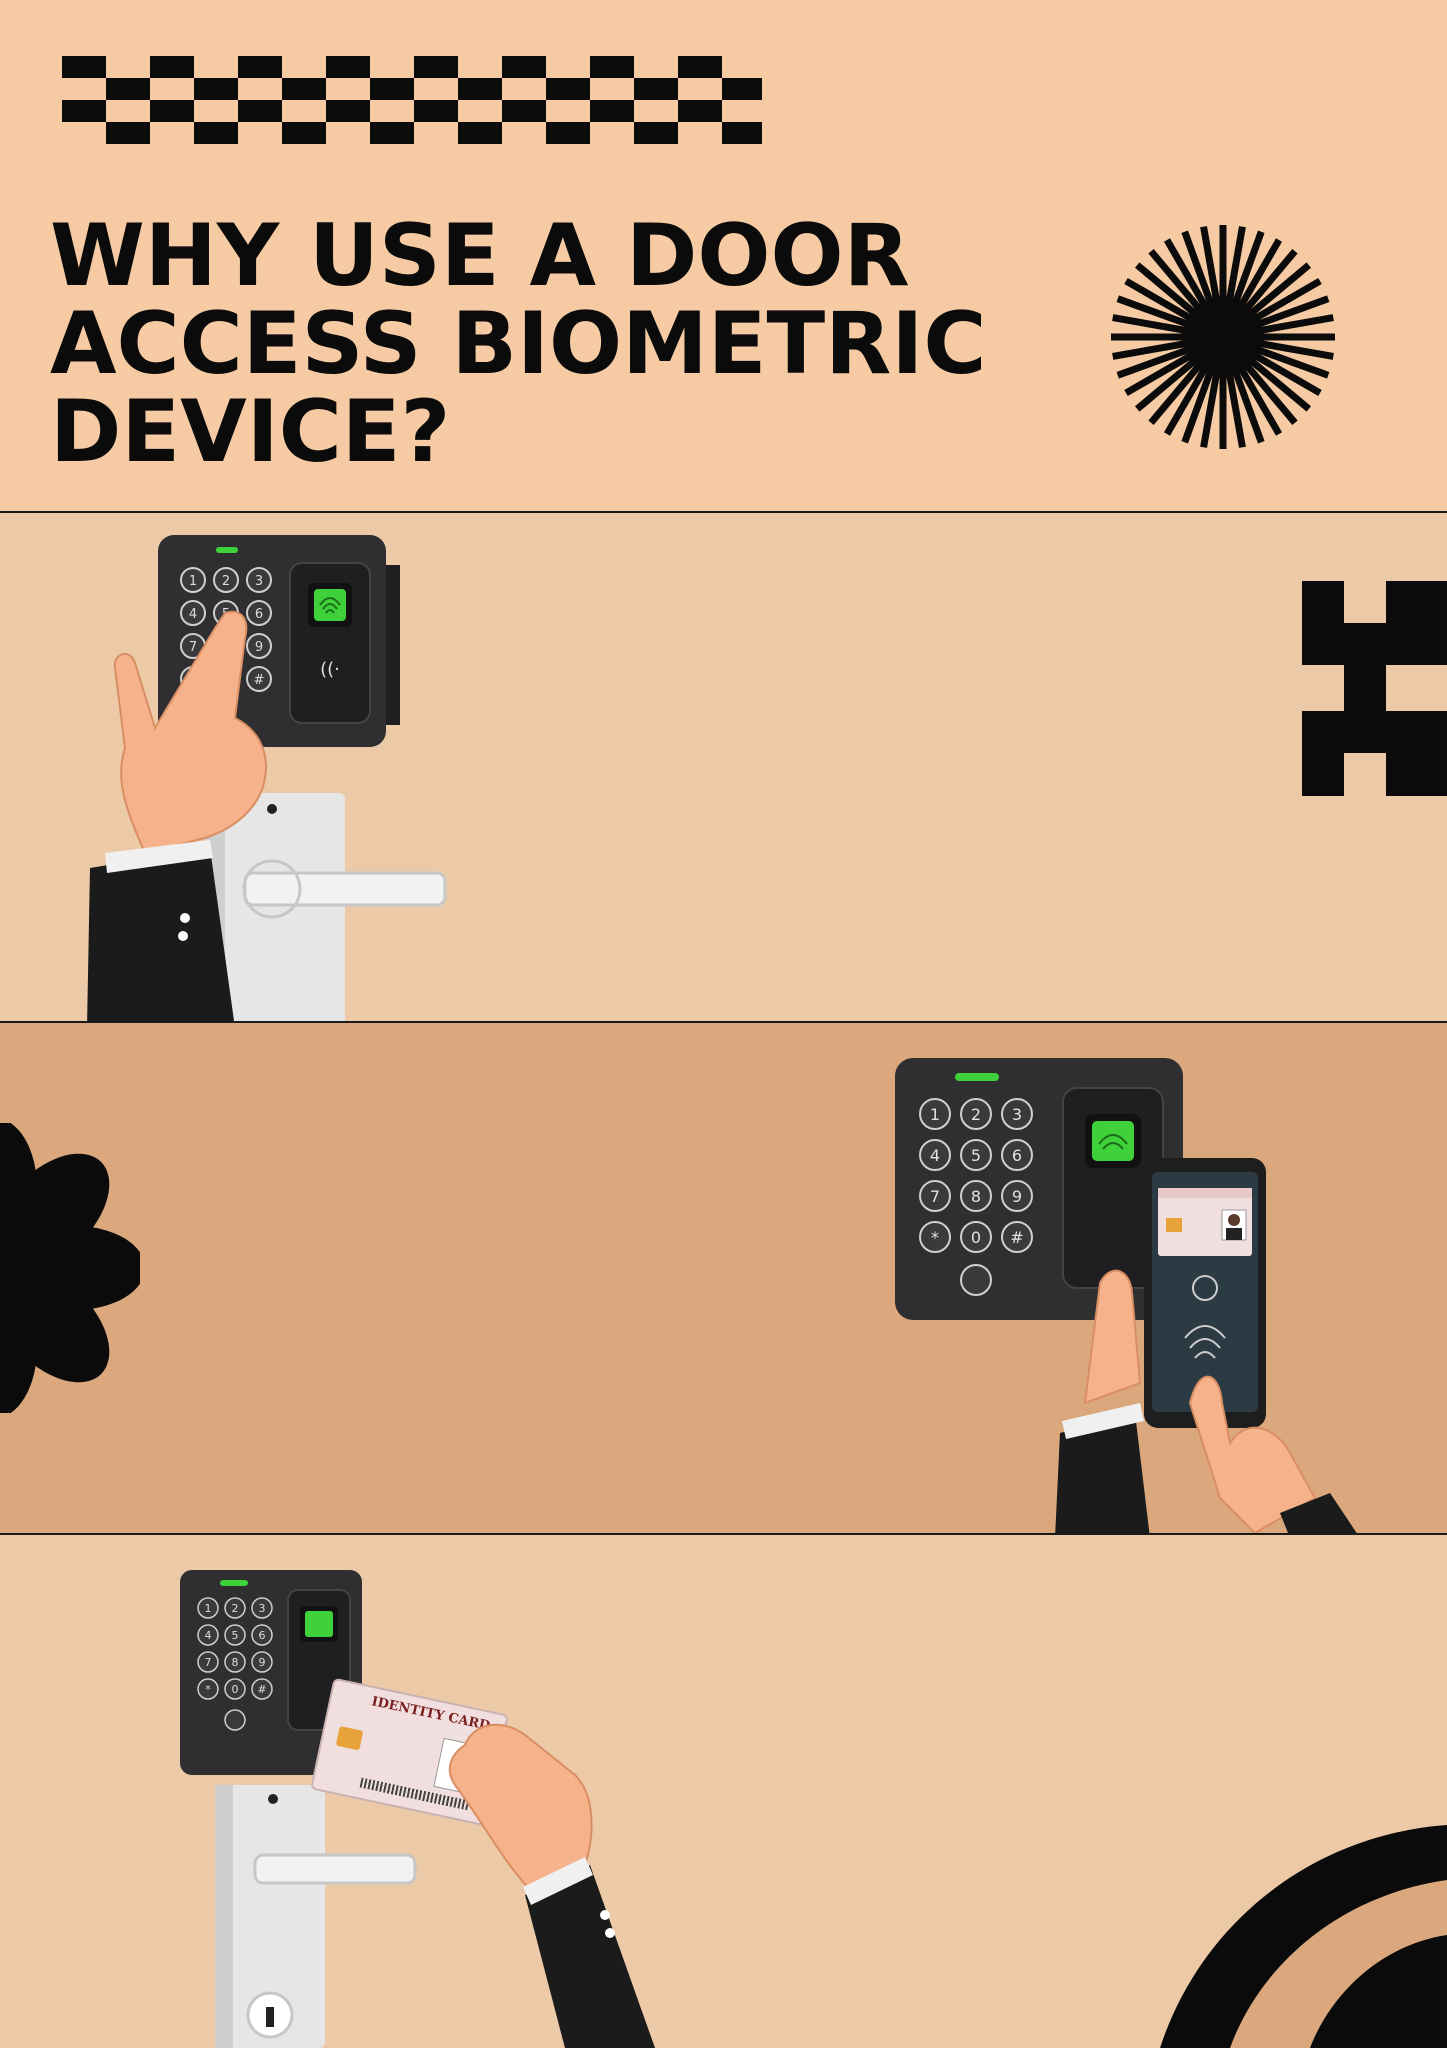 Image resolution: width=1447 pixels, height=2048 pixels. I want to click on door-handle-icon, so click(316, 1916).